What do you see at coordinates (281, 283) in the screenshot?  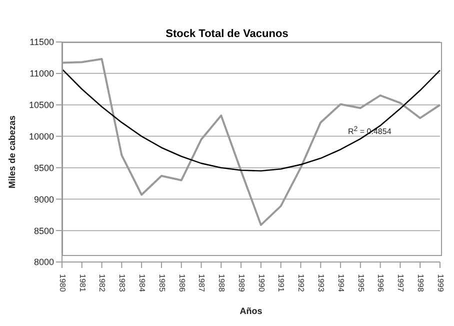 I see `x-tick-label: 1991` at bounding box center [281, 283].